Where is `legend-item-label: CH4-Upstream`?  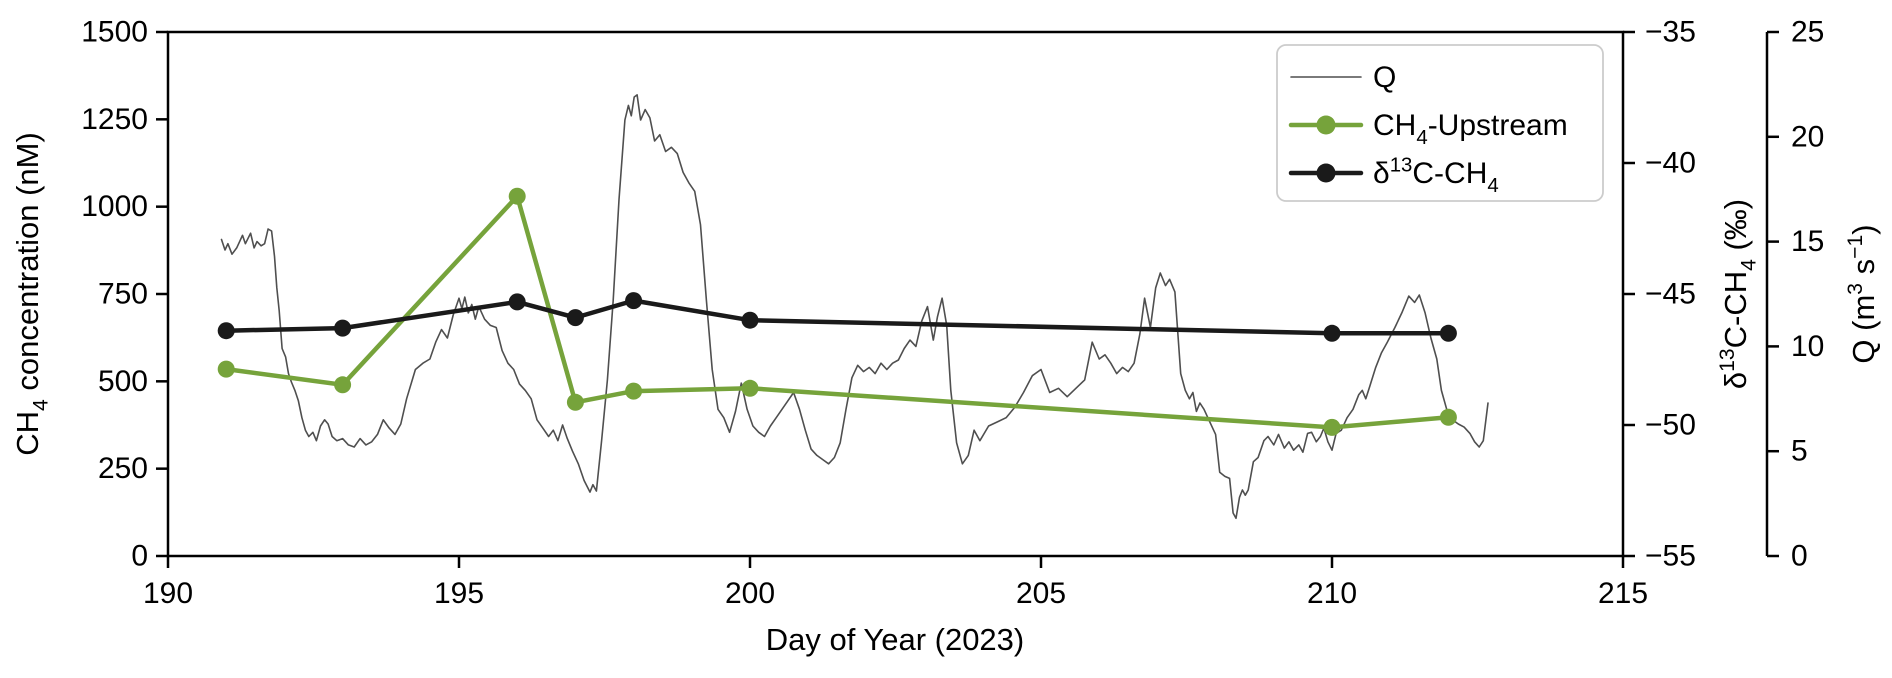 legend-item-label: CH4-Upstream is located at coordinates (1470, 129).